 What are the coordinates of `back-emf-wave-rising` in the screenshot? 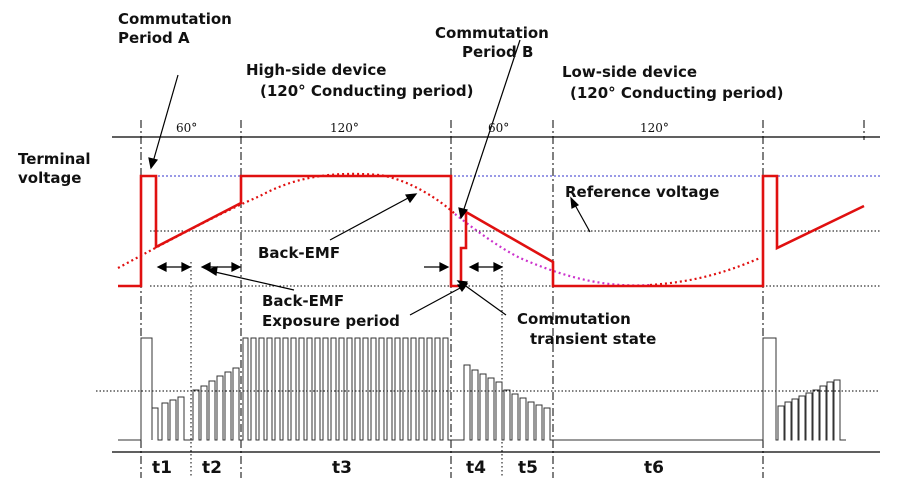 It's located at (705, 271).